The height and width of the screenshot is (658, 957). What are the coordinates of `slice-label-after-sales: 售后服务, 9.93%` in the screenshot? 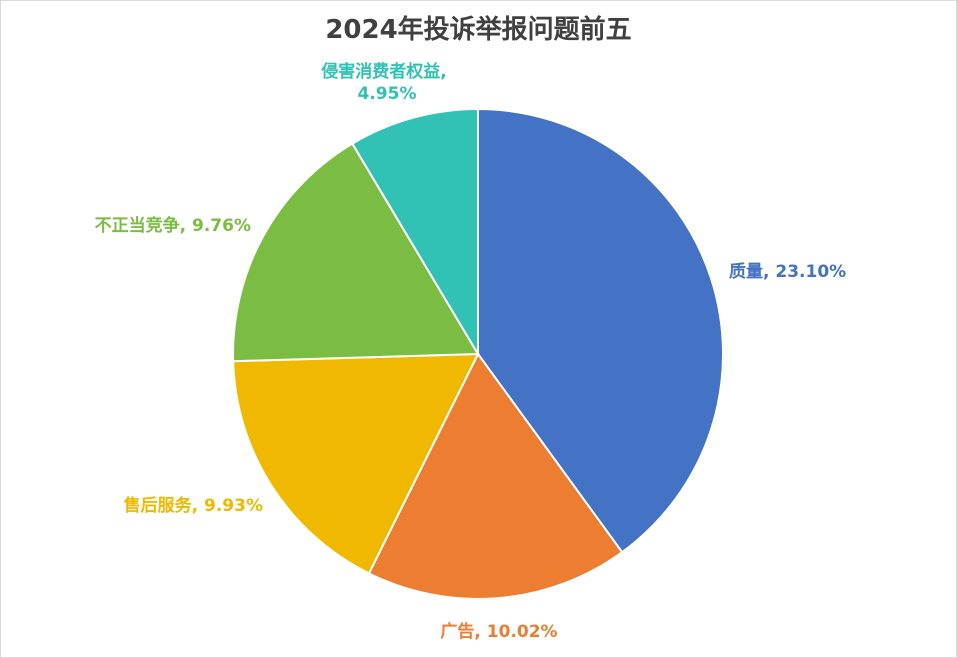 It's located at (193, 505).